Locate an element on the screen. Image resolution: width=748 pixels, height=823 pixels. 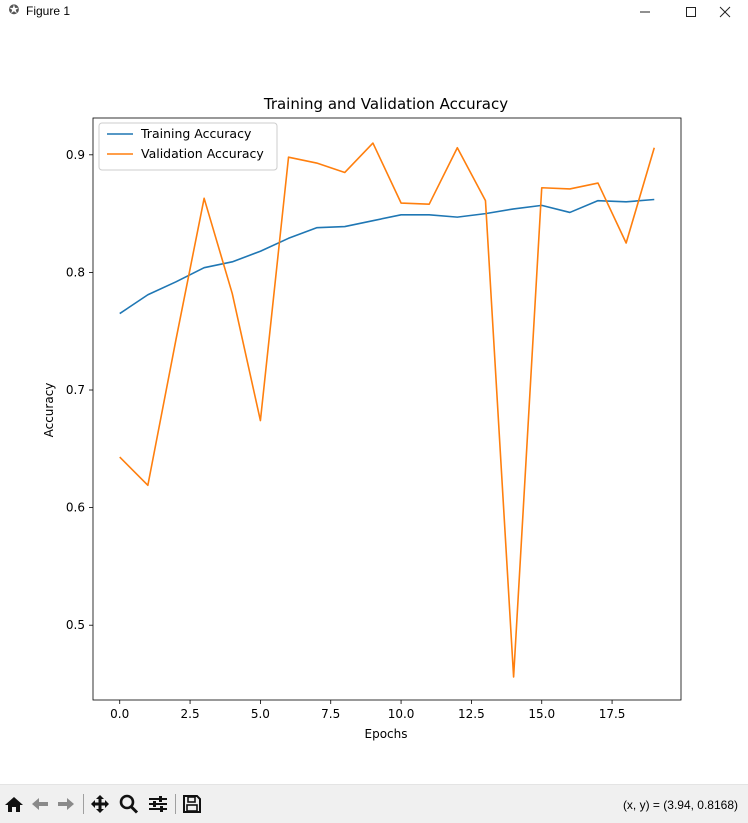
minimize-icon is located at coordinates (645, 12).